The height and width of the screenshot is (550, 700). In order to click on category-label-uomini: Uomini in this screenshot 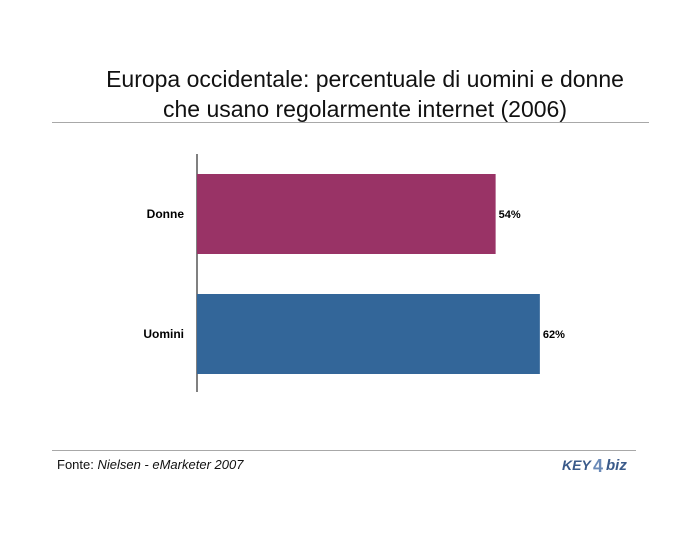, I will do `click(163, 334)`.